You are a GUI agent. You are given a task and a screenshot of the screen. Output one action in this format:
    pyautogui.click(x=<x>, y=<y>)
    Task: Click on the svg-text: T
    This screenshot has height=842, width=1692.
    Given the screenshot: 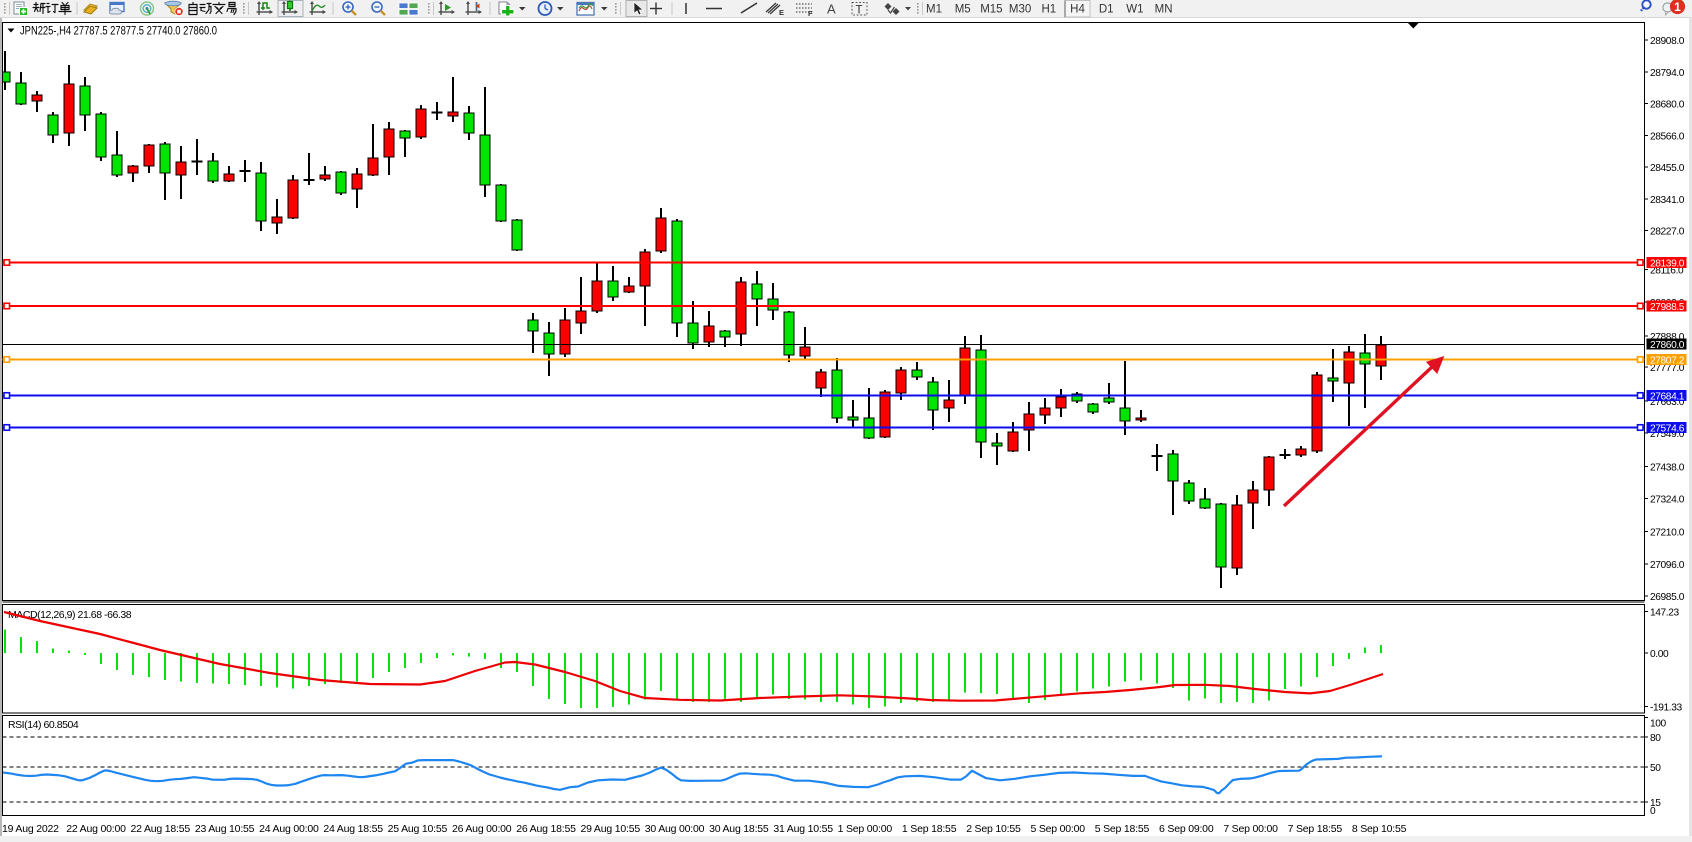 What is the action you would take?
    pyautogui.click(x=859, y=11)
    